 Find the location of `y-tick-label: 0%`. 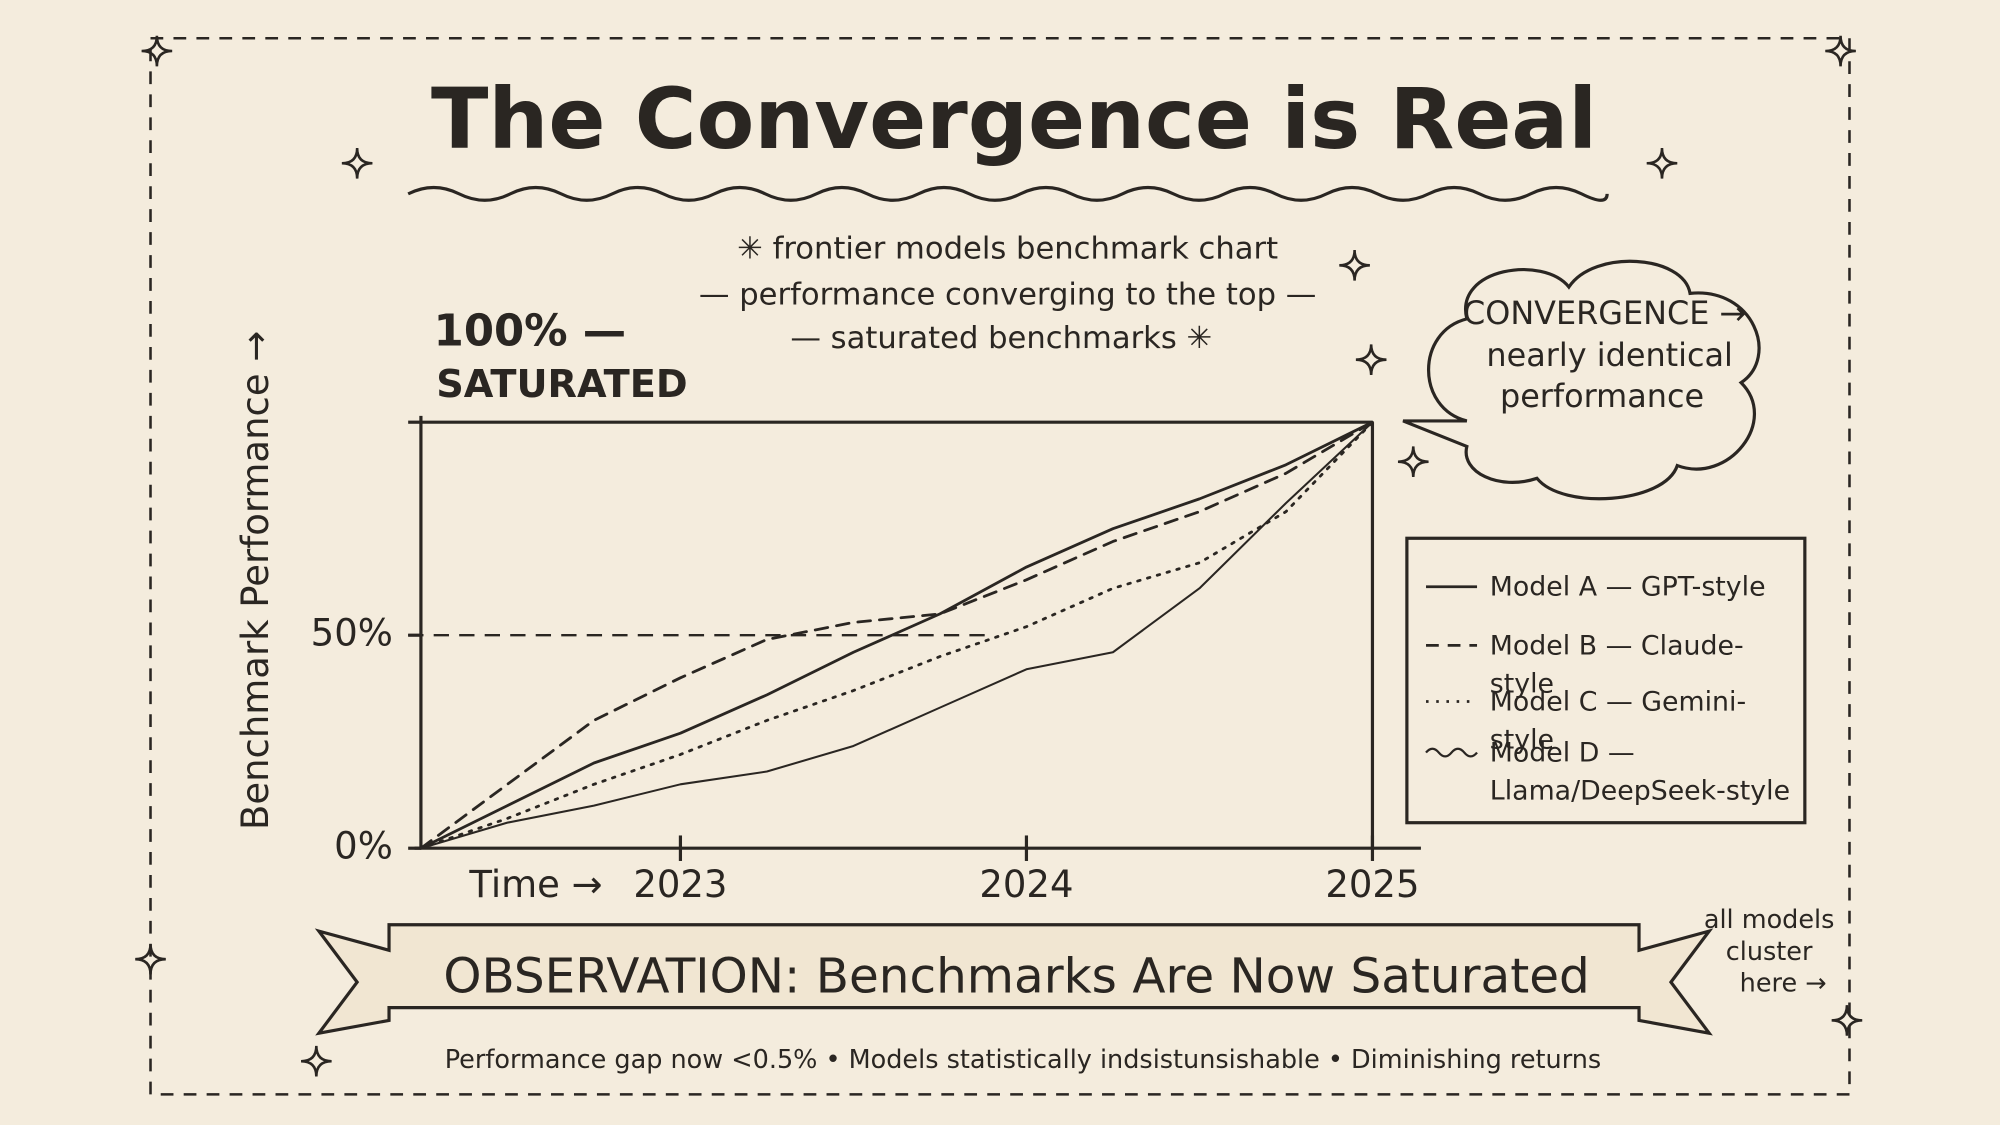

y-tick-label: 0% is located at coordinates (363, 846).